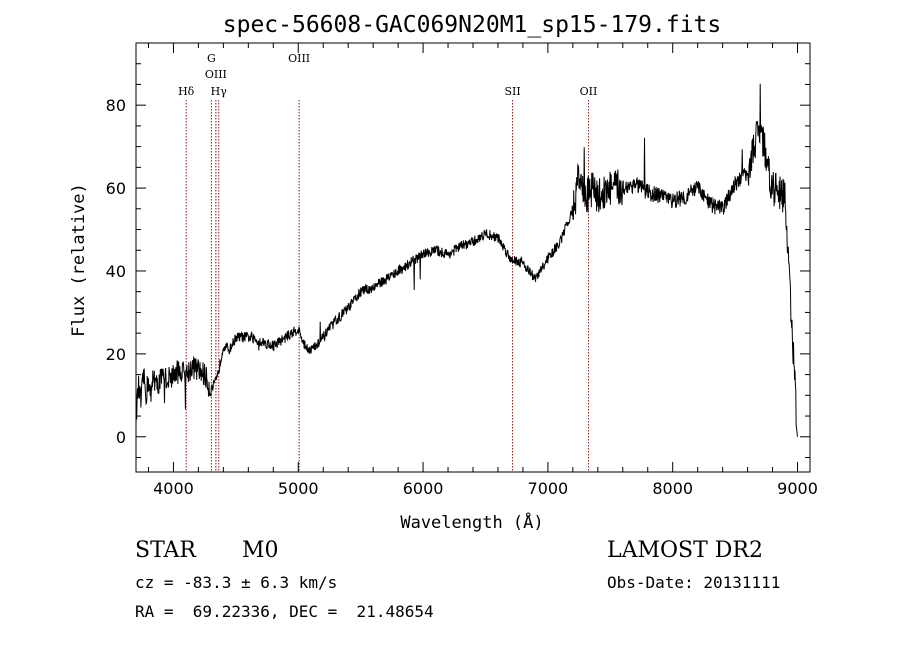 Image resolution: width=900 pixels, height=649 pixels. I want to click on redshift-velocity: cz = -83.3 ± 6.3 km/s, so click(236, 582).